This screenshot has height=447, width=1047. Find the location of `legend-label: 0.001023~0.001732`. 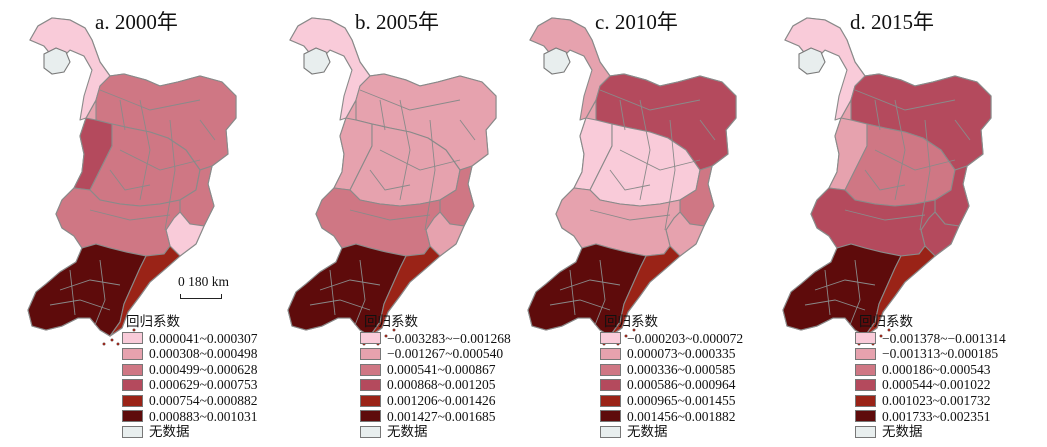

legend-label: 0.001023~0.001732 is located at coordinates (936, 400).